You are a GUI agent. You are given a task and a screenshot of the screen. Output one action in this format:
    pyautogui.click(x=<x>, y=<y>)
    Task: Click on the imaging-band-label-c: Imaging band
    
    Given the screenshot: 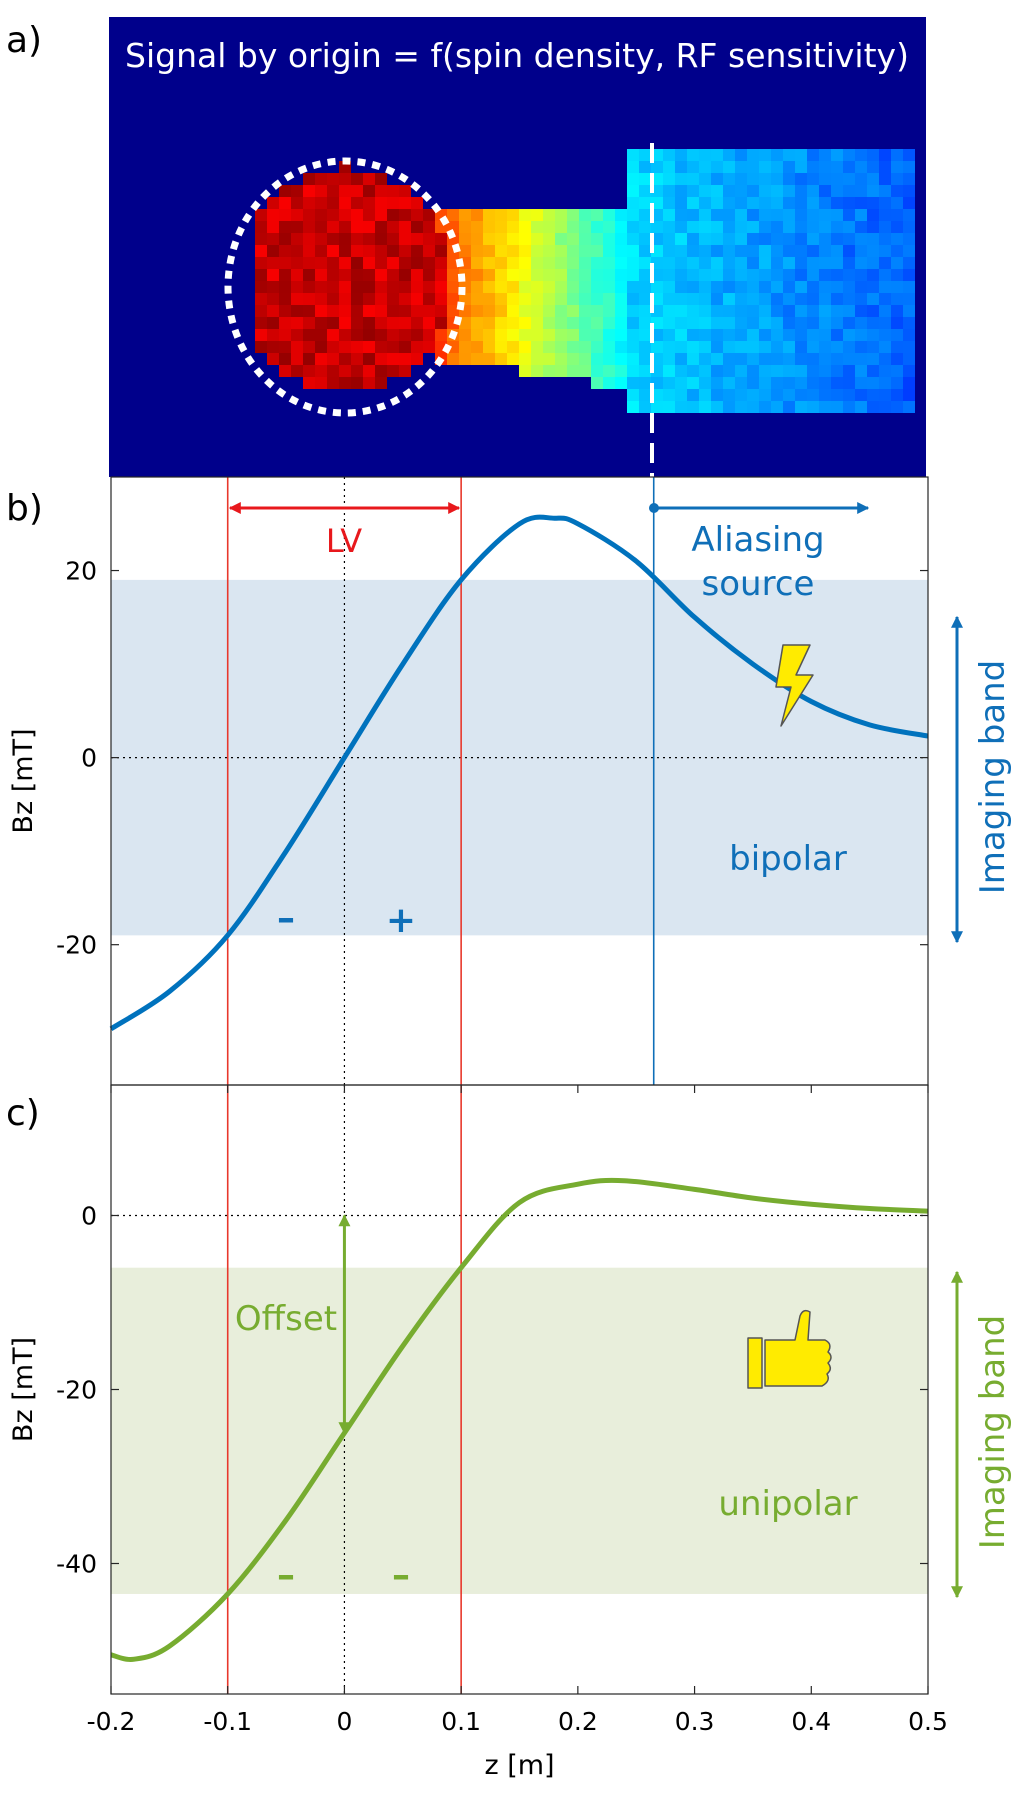 What is the action you would take?
    pyautogui.click(x=993, y=1432)
    